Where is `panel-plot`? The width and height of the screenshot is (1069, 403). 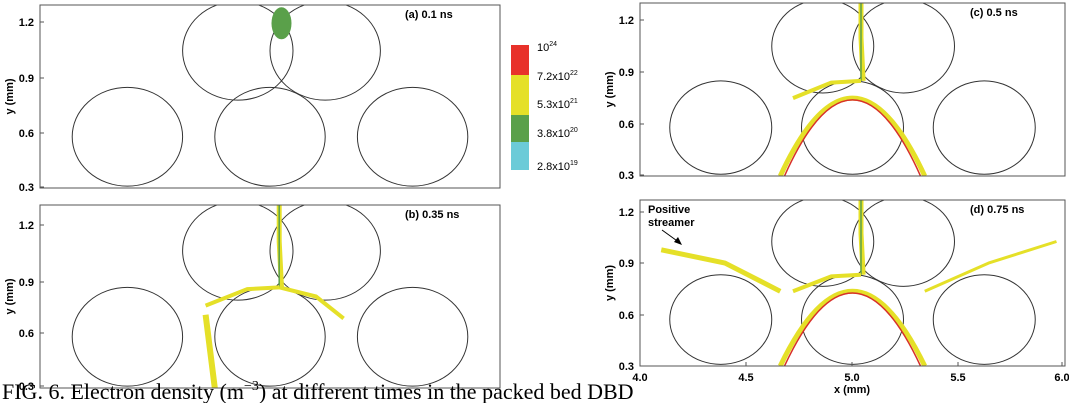
panel-plot is located at coordinates (852, 89).